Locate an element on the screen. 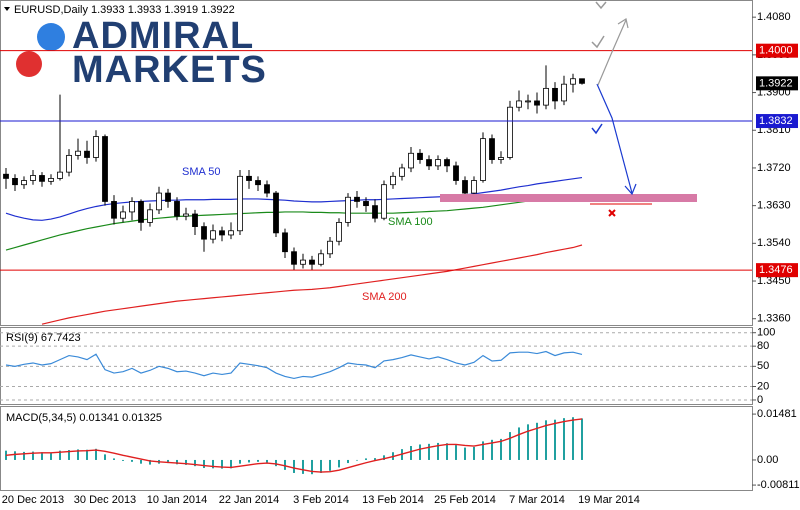 The height and width of the screenshot is (510, 800). logo-line2: MARKETS is located at coordinates (169, 70).